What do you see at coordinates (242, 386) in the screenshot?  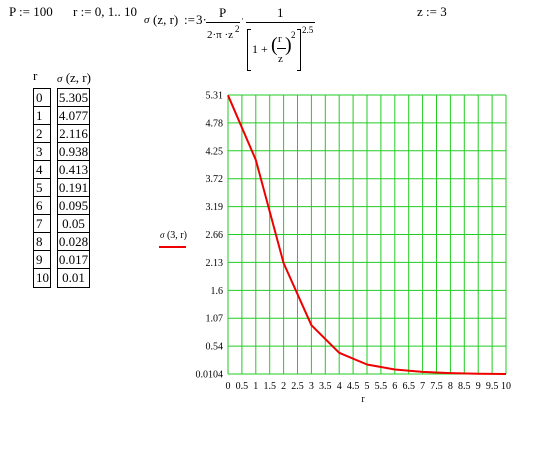 I see `x-tick-label: 0.5` at bounding box center [242, 386].